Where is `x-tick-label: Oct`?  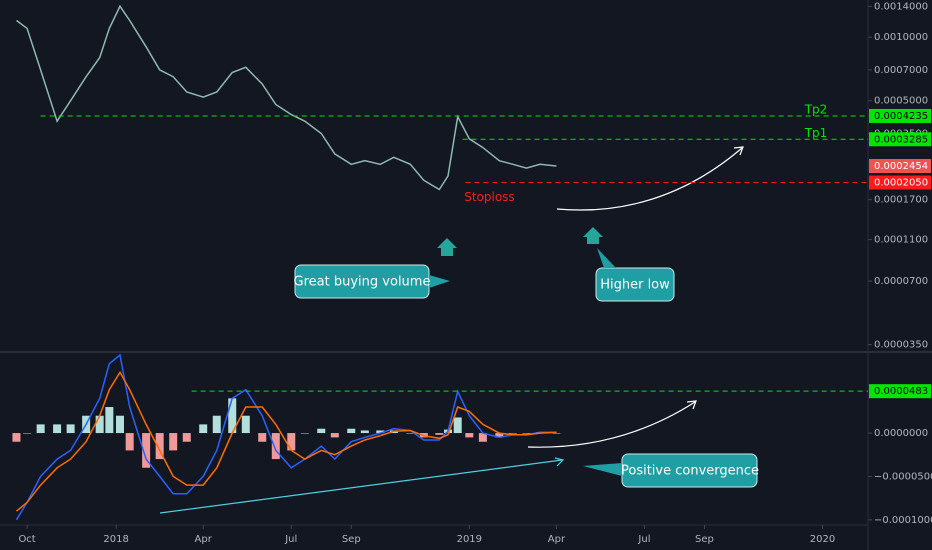 x-tick-label: Oct is located at coordinates (26, 539).